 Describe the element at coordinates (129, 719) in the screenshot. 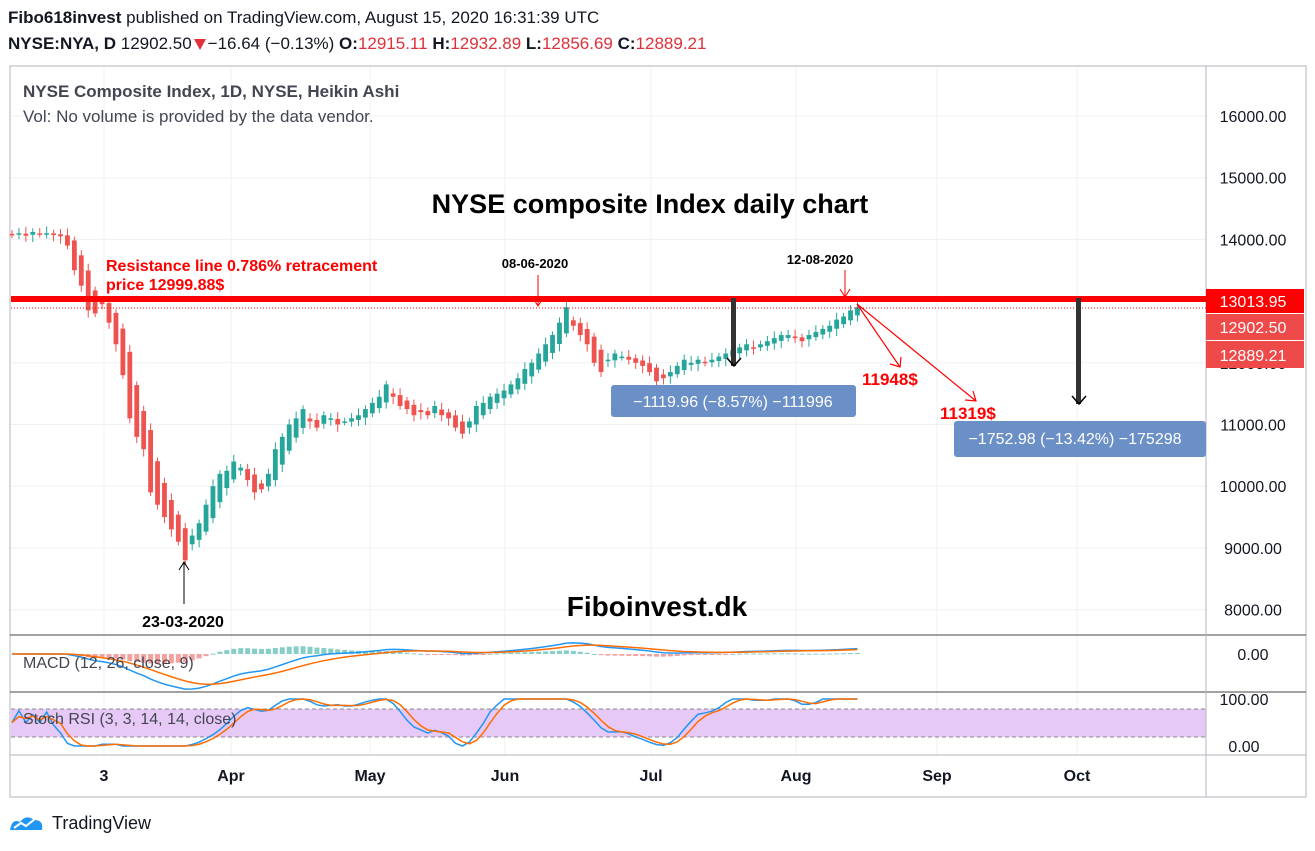

I see `rsi-label: Stoch RSI (3, 3, 14, 14, close)` at that location.